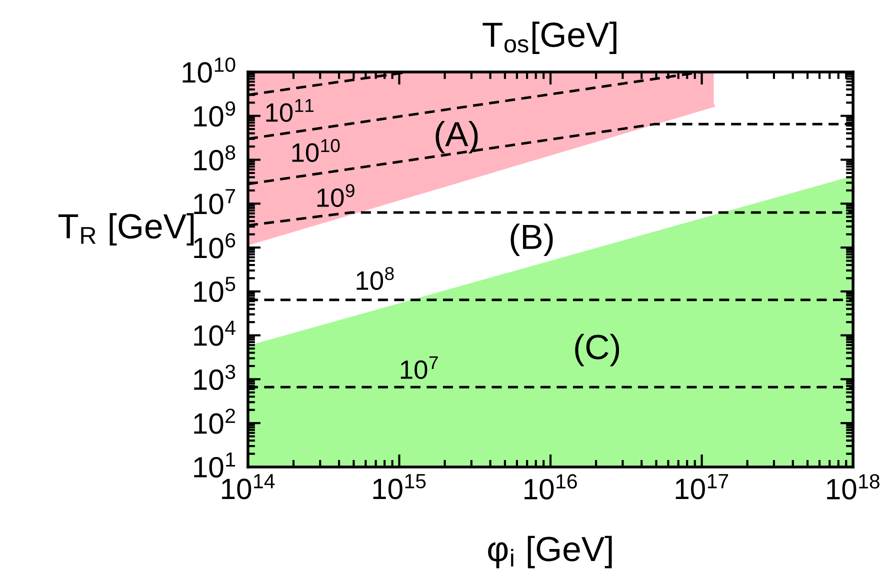 The height and width of the screenshot is (588, 884). Describe the element at coordinates (215, 114) in the screenshot. I see `y-tick-label: 10$^{9}$` at that location.